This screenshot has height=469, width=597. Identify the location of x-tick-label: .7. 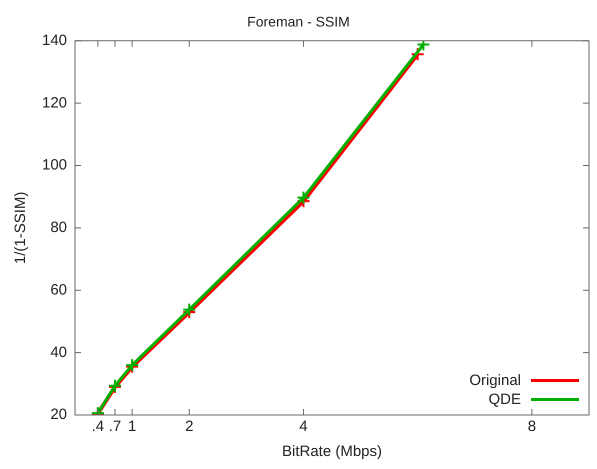
(115, 427).